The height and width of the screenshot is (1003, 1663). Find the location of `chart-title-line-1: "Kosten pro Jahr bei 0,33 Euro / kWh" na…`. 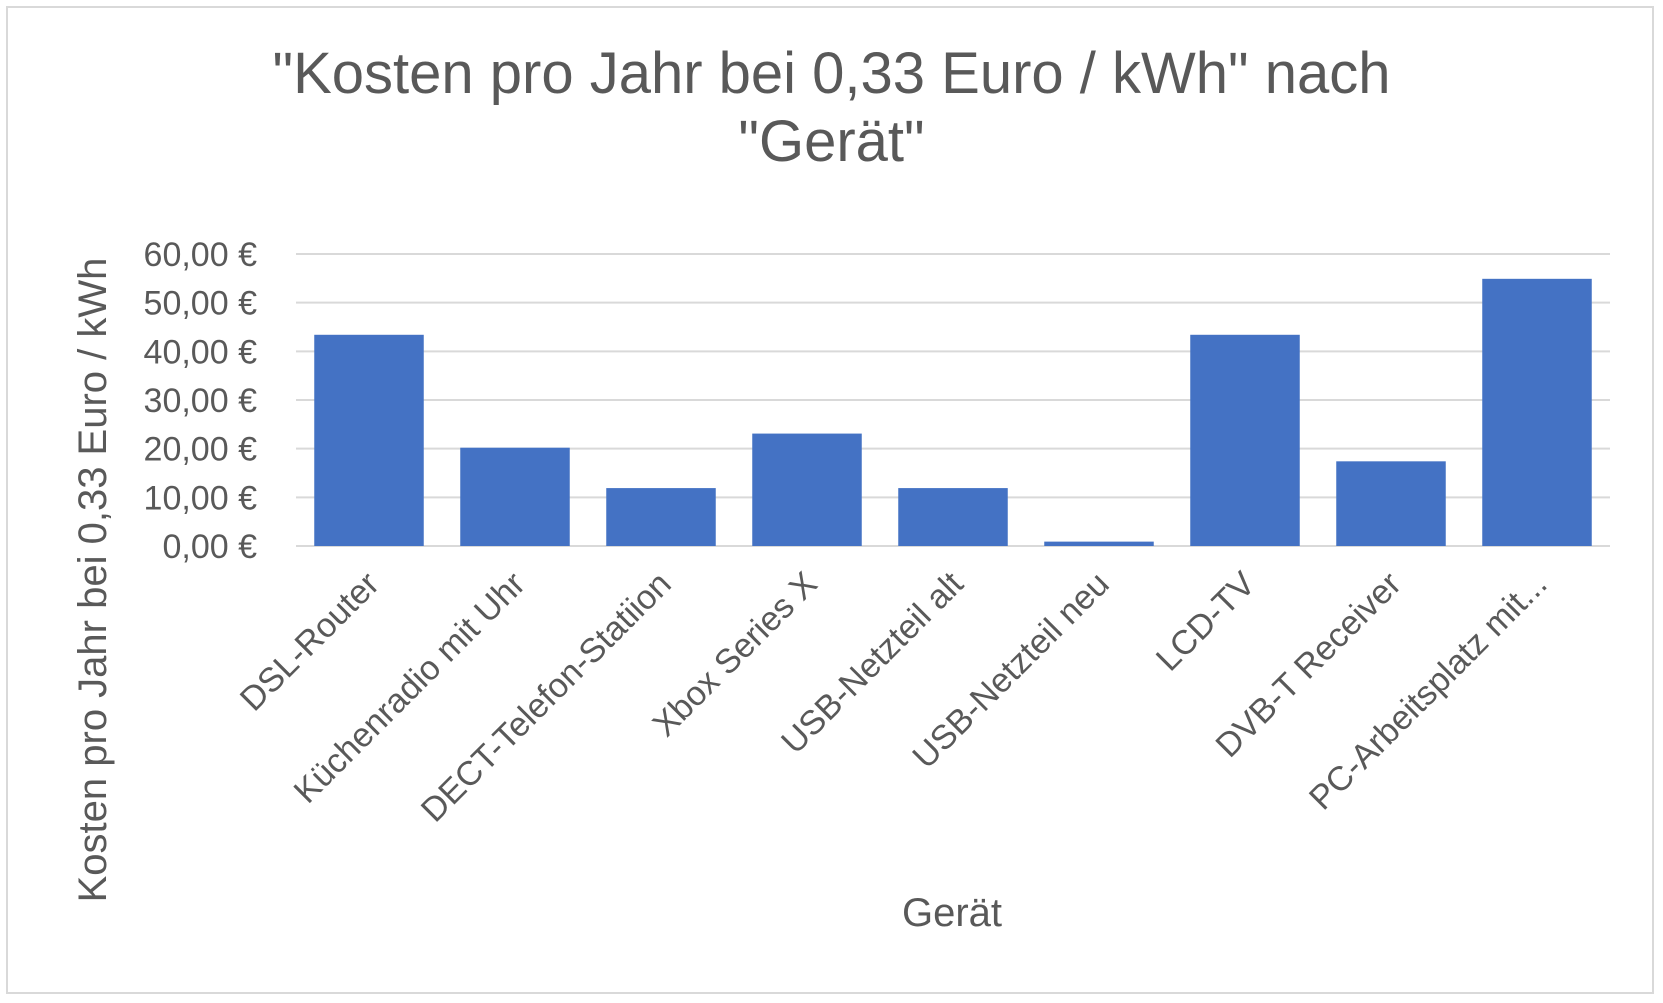

chart-title-line-1: "Kosten pro Jahr bei 0,33 Euro / kWh" na… is located at coordinates (831, 73).